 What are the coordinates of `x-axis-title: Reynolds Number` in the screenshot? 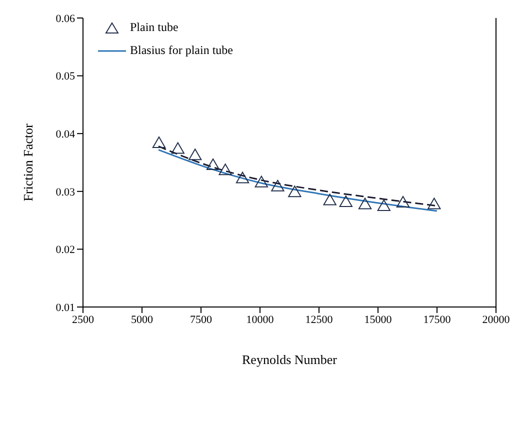 It's located at (290, 360).